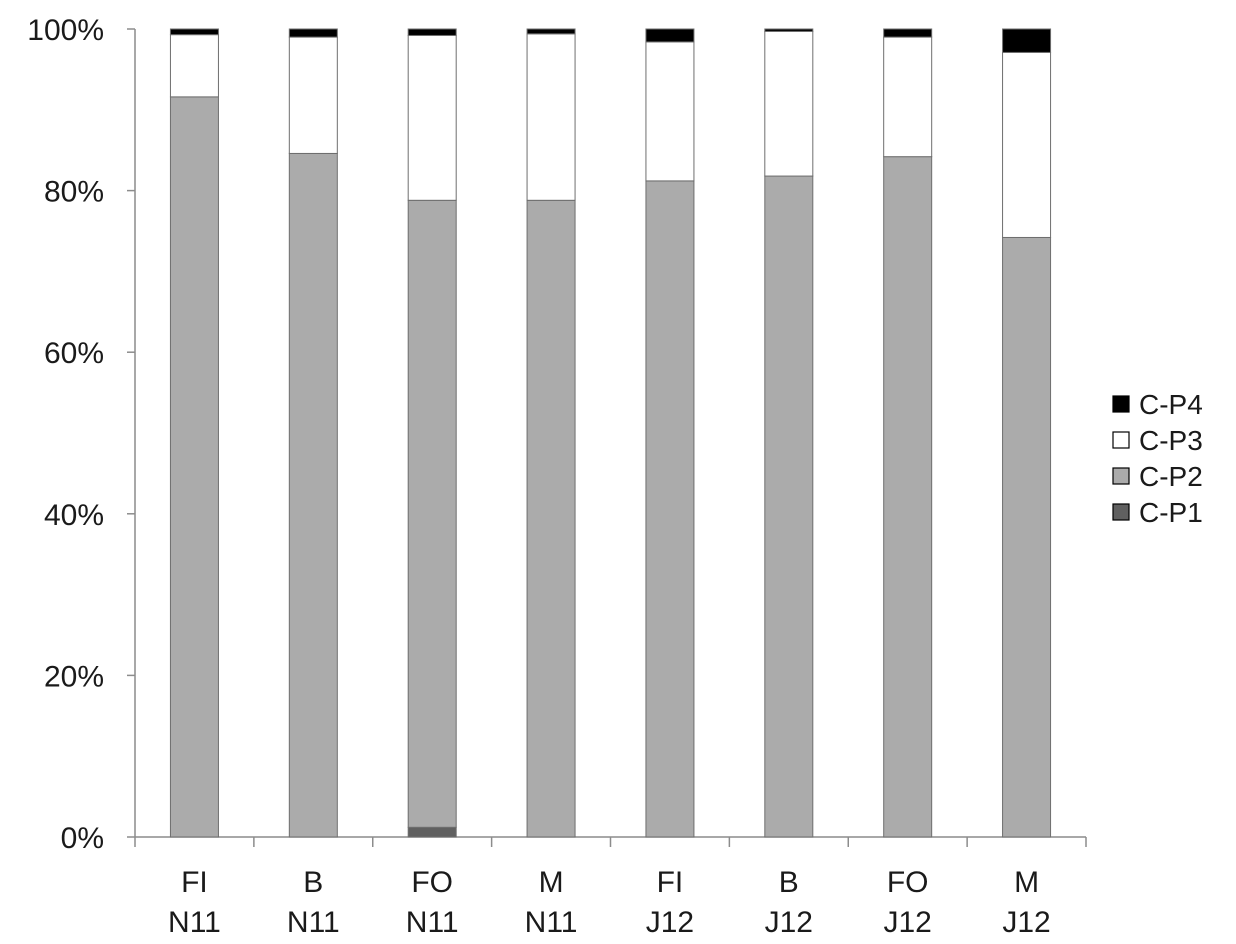  I want to click on legend-swatch-c-p2, so click(1121, 476).